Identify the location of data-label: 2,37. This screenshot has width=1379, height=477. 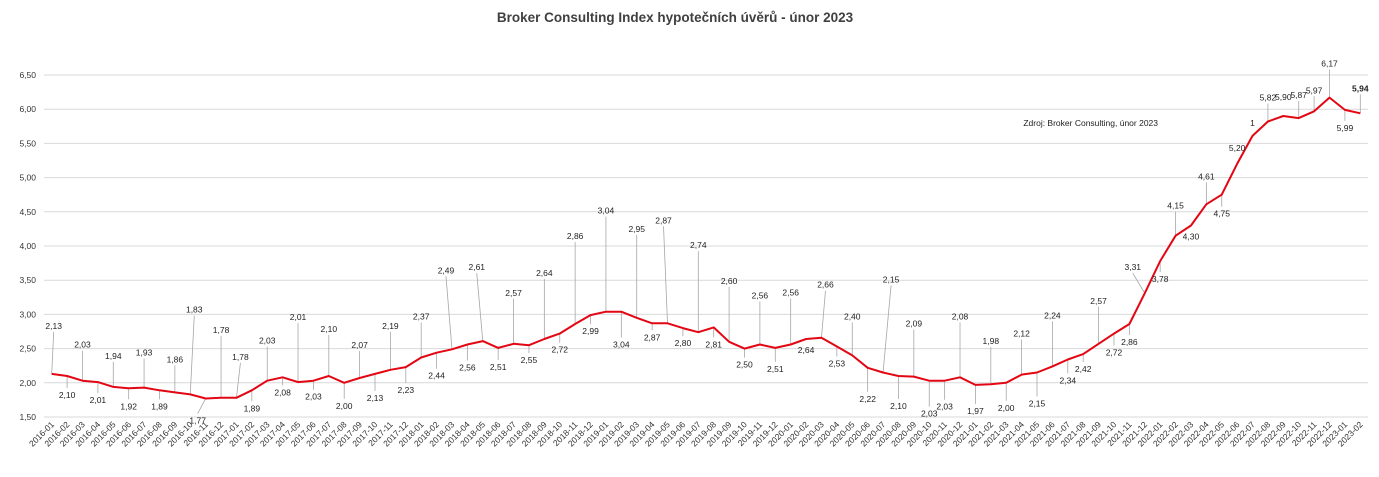
(421, 316).